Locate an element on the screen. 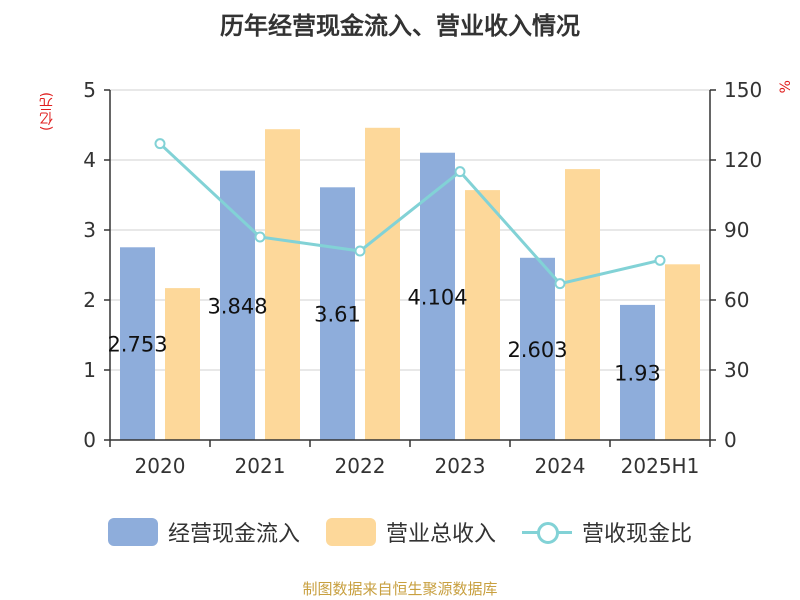  chart-title: 历年经营现金流入、营业收入情况 is located at coordinates (400, 26).